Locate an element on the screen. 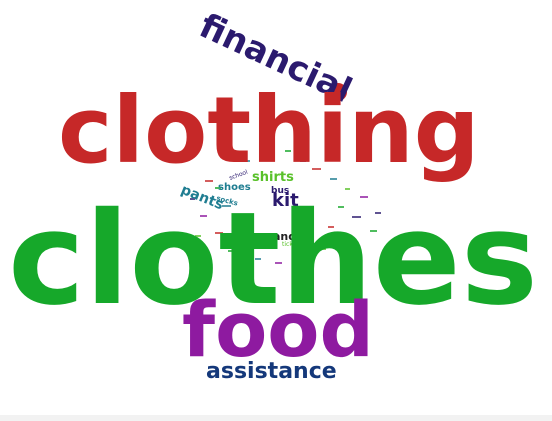 The height and width of the screenshot is (421, 552). word-bus: bus is located at coordinates (280, 191).